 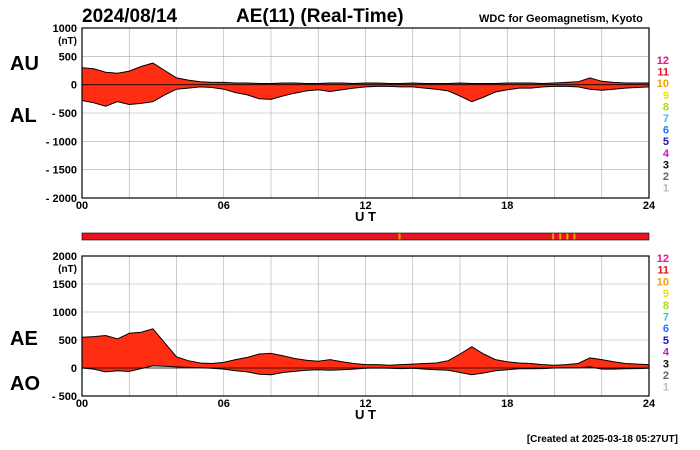 What do you see at coordinates (61, 142) in the screenshot?
I see `y-tick-label: - 1000` at bounding box center [61, 142].